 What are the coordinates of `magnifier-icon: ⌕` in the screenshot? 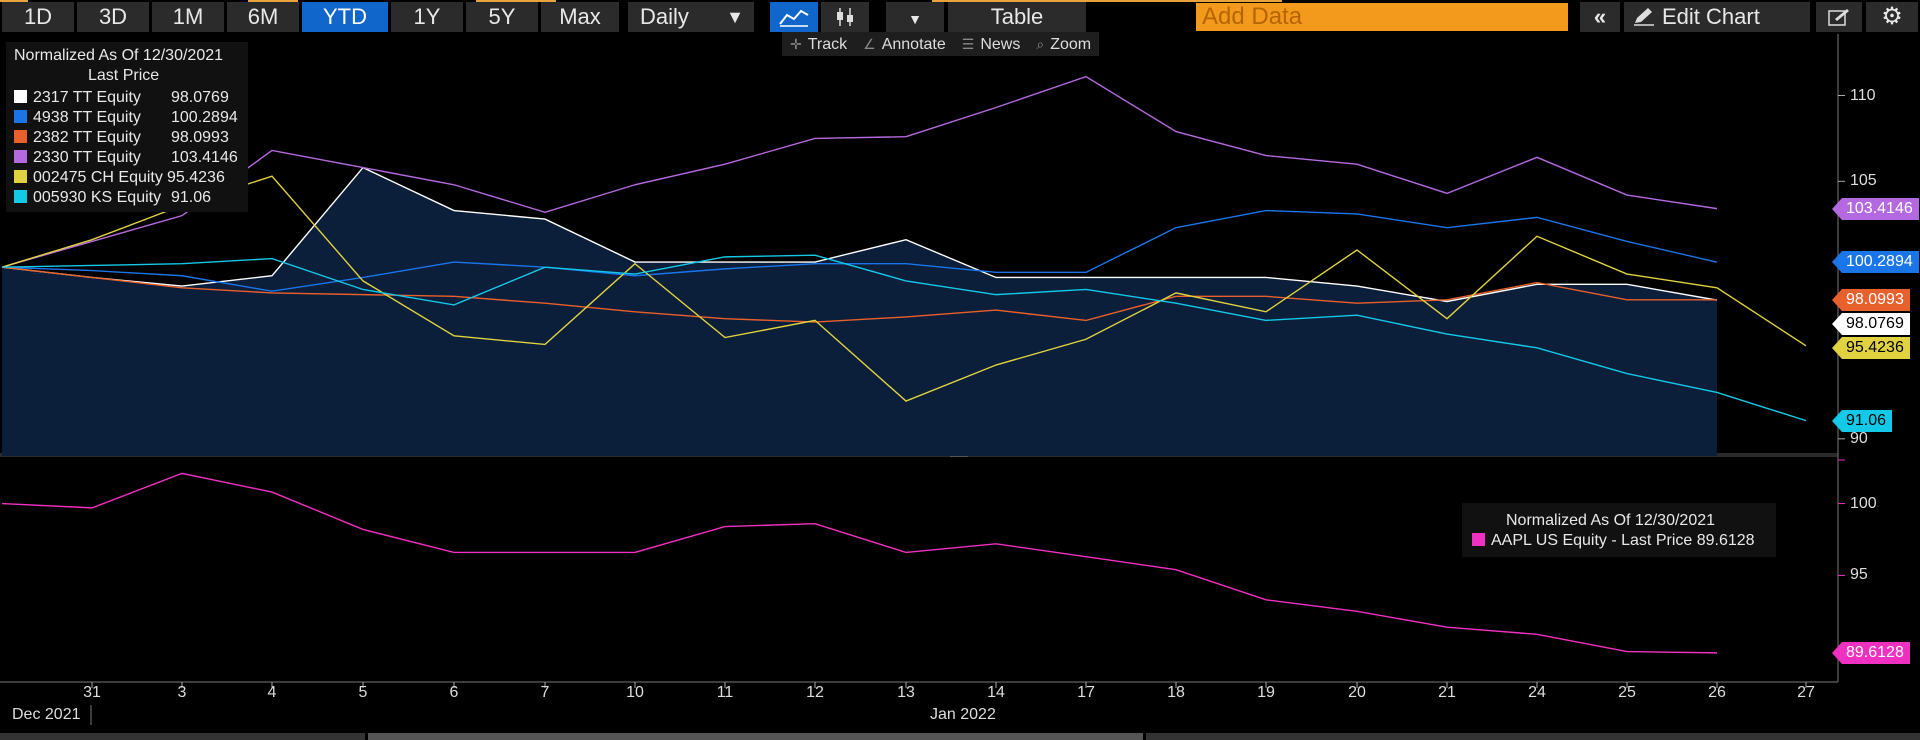 It's located at (1040, 44).